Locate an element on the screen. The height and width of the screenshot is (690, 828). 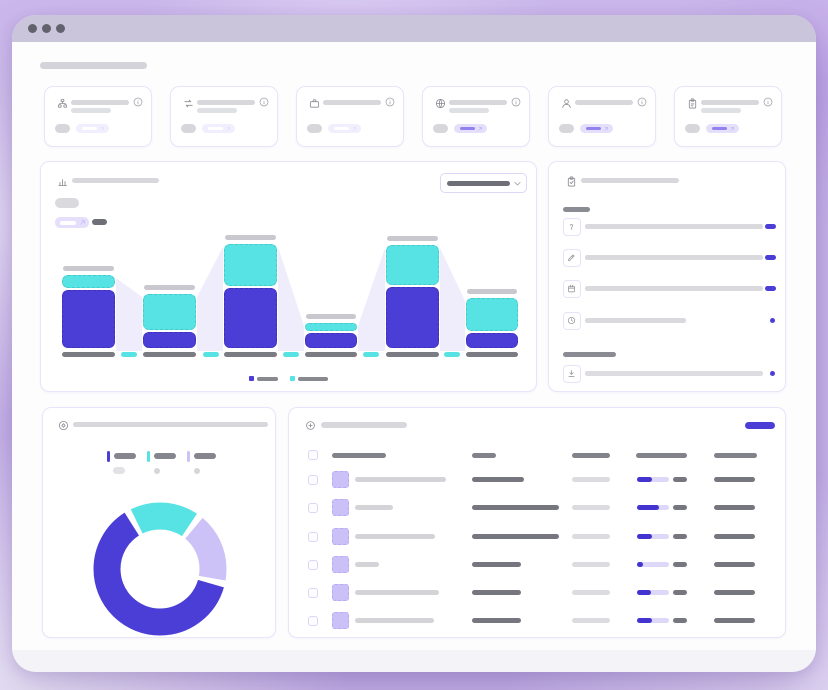
row-progress-track is located at coordinates (653, 507).